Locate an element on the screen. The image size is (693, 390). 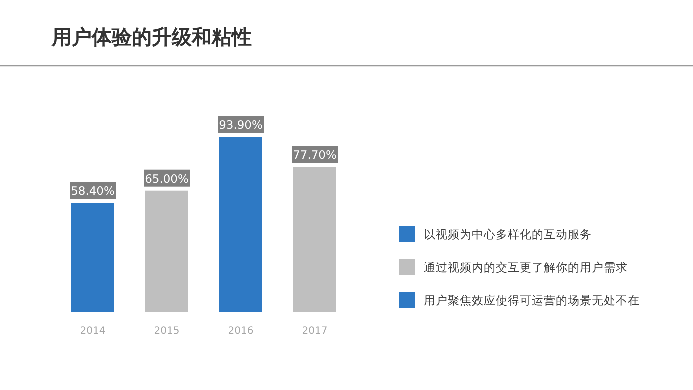
data-label: 65.00% is located at coordinates (167, 179).